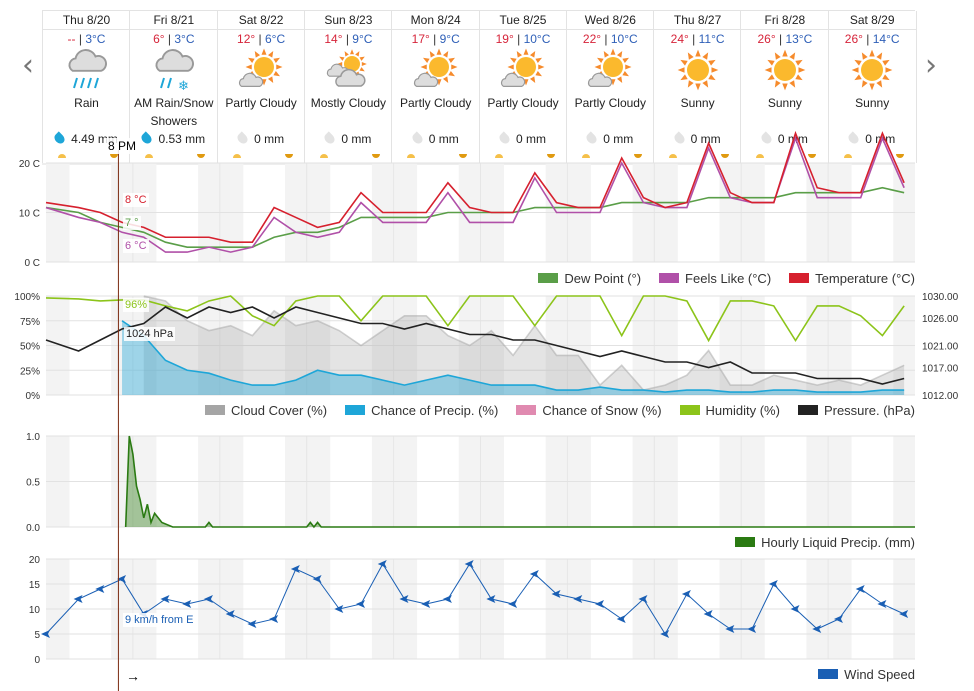 This screenshot has height=691, width=974. What do you see at coordinates (872, 87) in the screenshot?
I see `day-column: Sat 8/29 26° | 14°C Sunny 0 mm` at bounding box center [872, 87].